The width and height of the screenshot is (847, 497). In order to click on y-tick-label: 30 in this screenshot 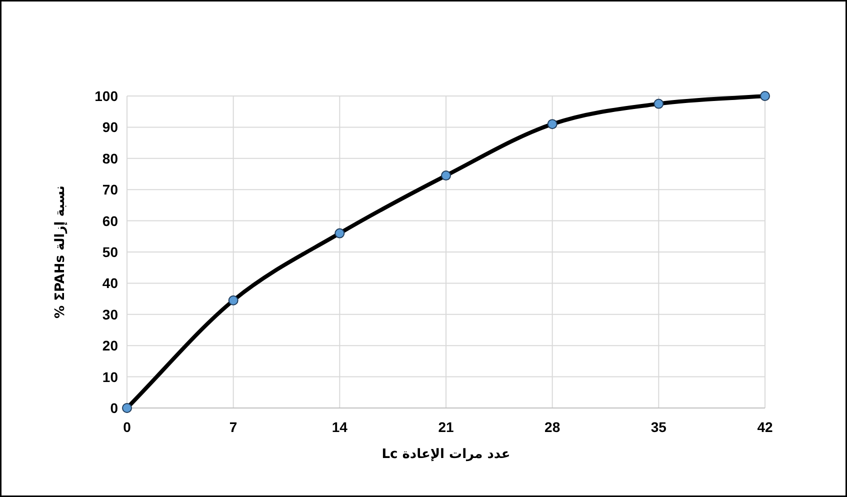, I will do `click(110, 314)`.